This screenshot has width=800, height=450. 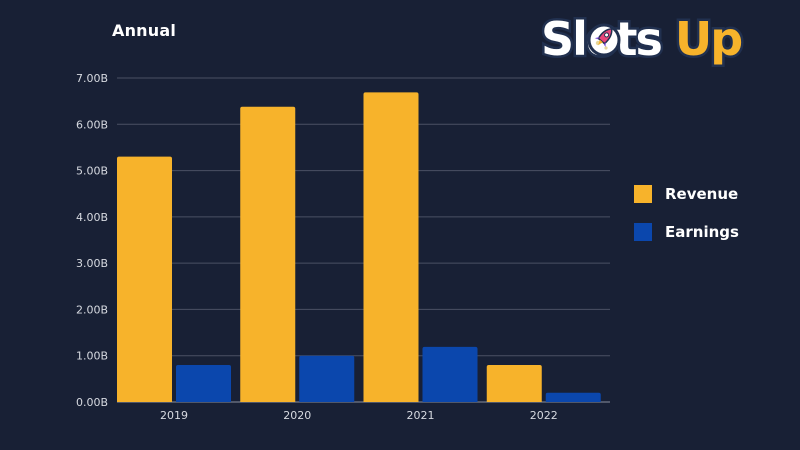 I want to click on legend-swatch-earnings, so click(x=643, y=232).